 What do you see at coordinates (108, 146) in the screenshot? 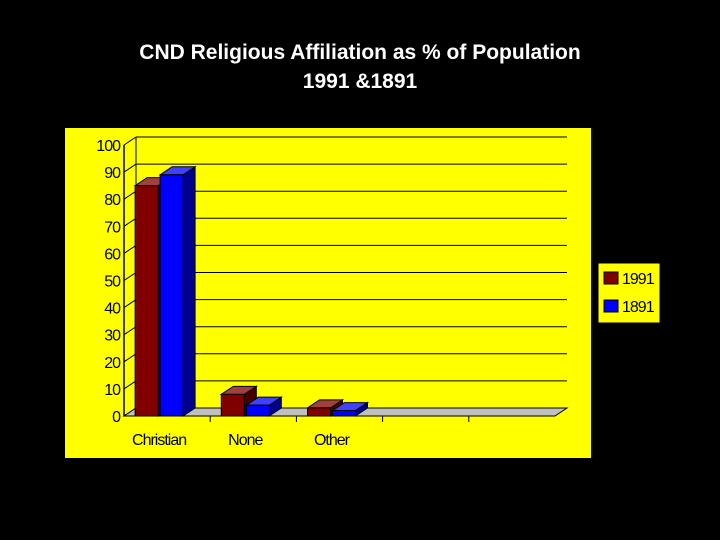
I see `y-tick-label: 100` at bounding box center [108, 146].